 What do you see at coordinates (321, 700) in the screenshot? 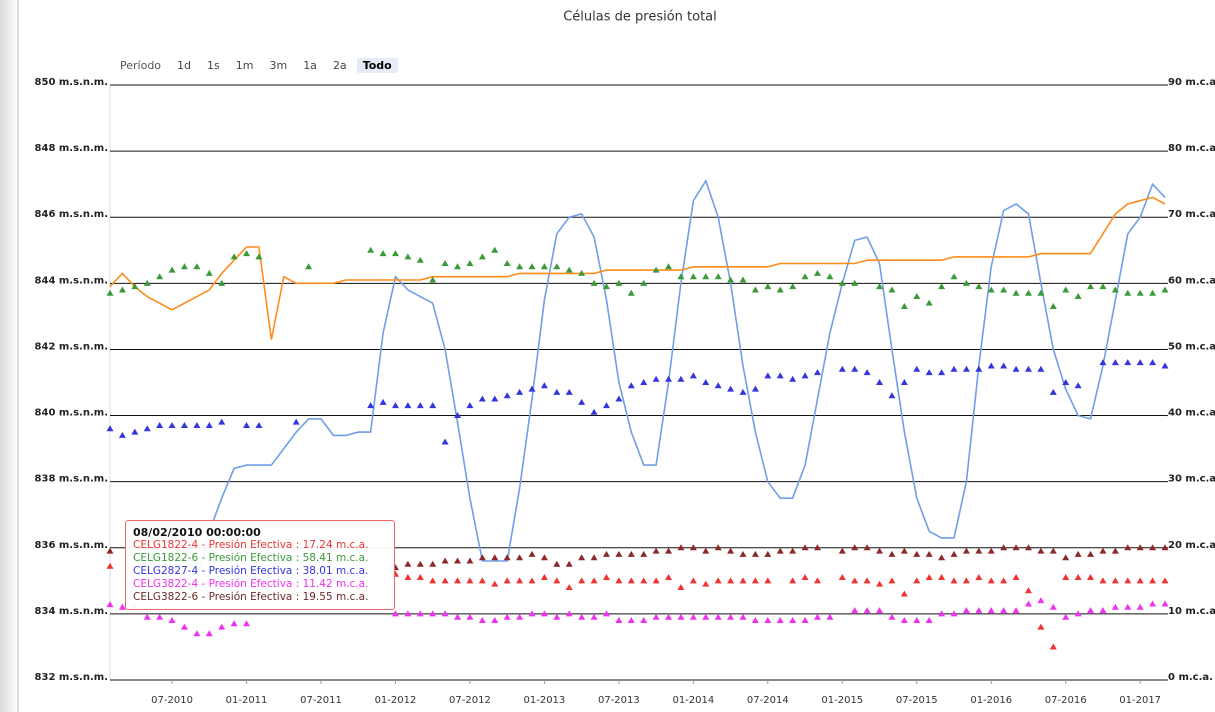
I see `x-tick-label: 07-2011` at bounding box center [321, 700].